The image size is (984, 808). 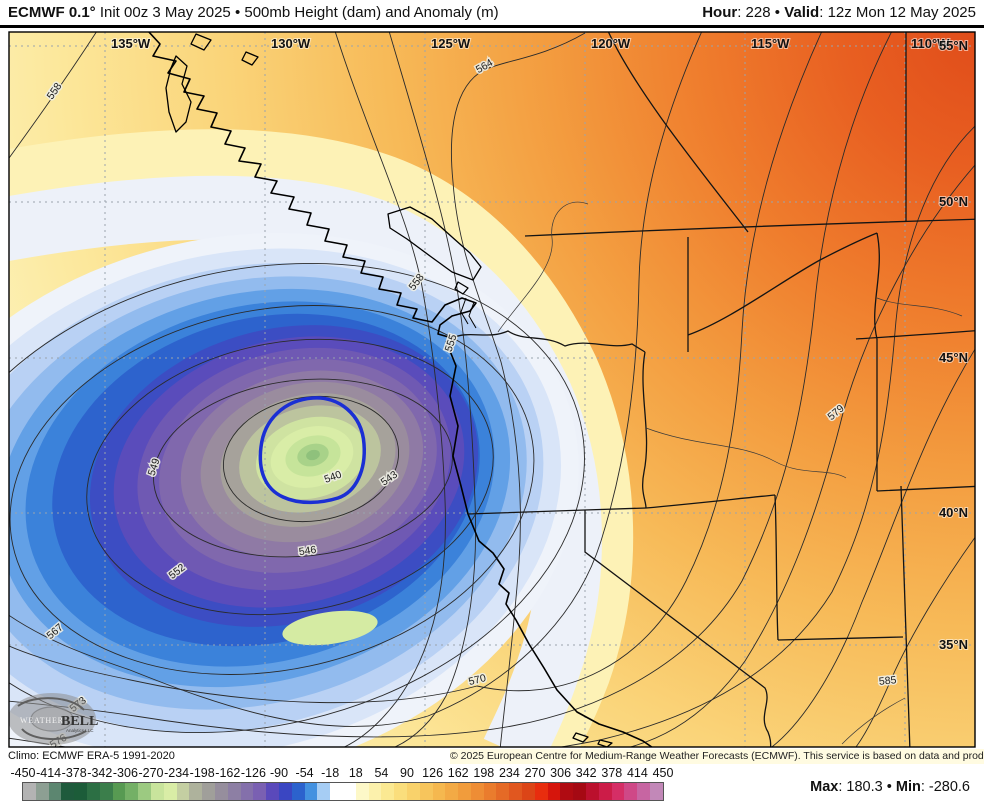 What do you see at coordinates (477, 680) in the screenshot?
I see `contour-label: 570` at bounding box center [477, 680].